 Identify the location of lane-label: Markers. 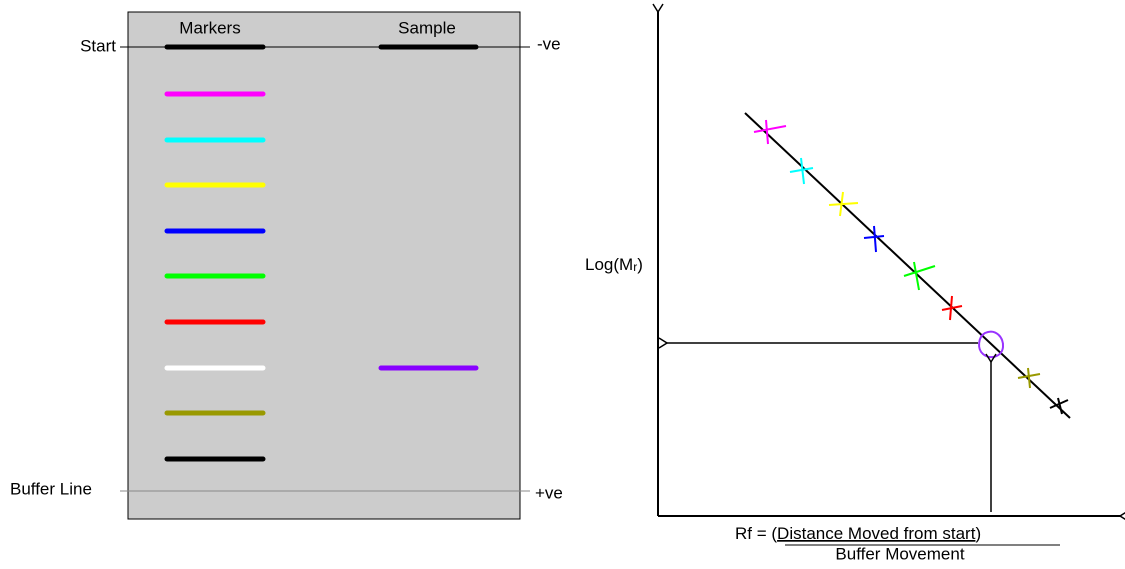
(209, 27).